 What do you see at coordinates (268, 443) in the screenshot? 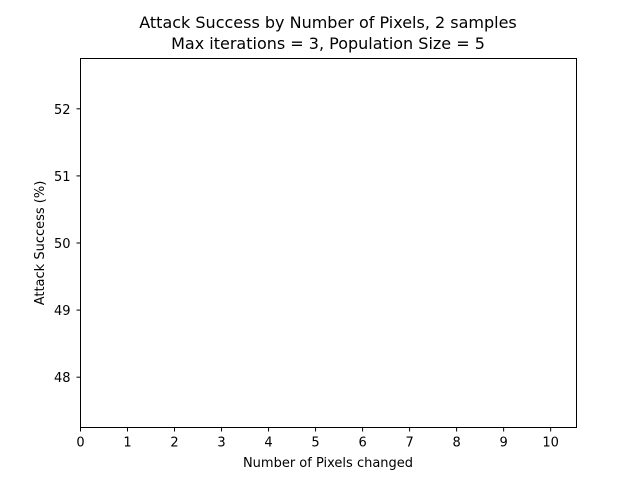
I see `x-tick-label: 4` at bounding box center [268, 443].